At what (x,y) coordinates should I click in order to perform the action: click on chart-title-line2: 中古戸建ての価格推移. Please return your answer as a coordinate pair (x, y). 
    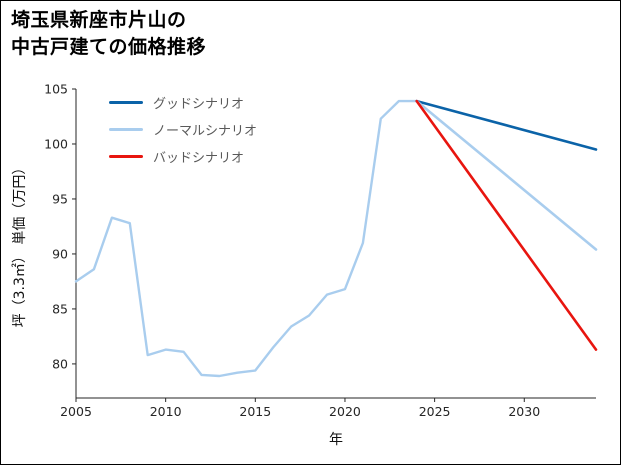
    Looking at the image, I should click on (109, 46).